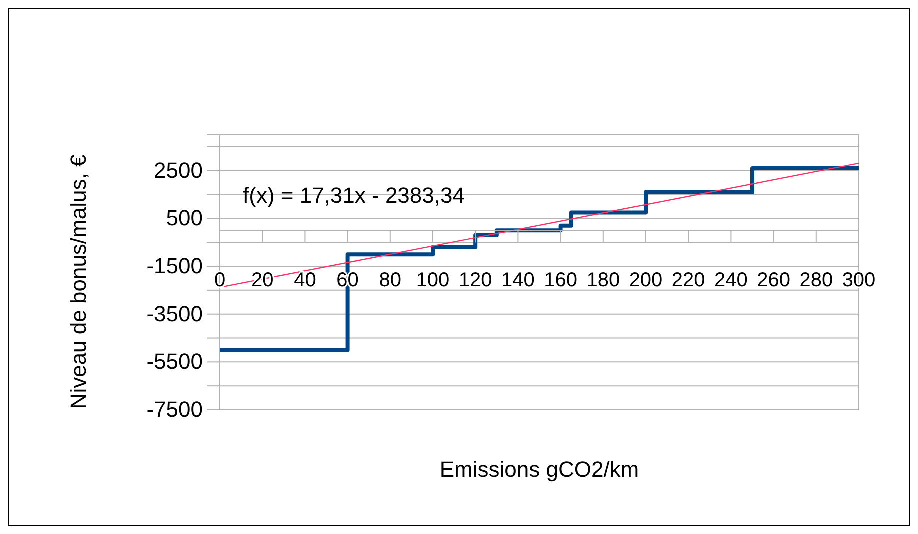 Image resolution: width=918 pixels, height=534 pixels. I want to click on x-tick-label: 220, so click(689, 281).